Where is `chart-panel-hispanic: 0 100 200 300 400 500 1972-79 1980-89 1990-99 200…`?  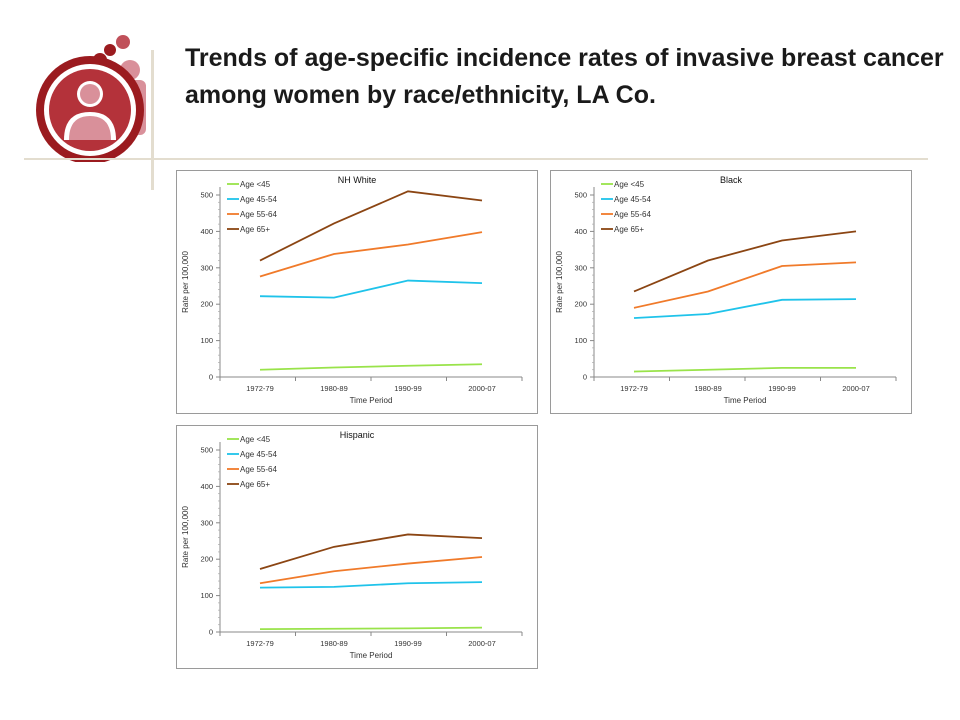
chart-panel-hispanic: 0 100 200 300 400 500 1972-79 1980-89 1990-99 200… is located at coordinates (357, 547).